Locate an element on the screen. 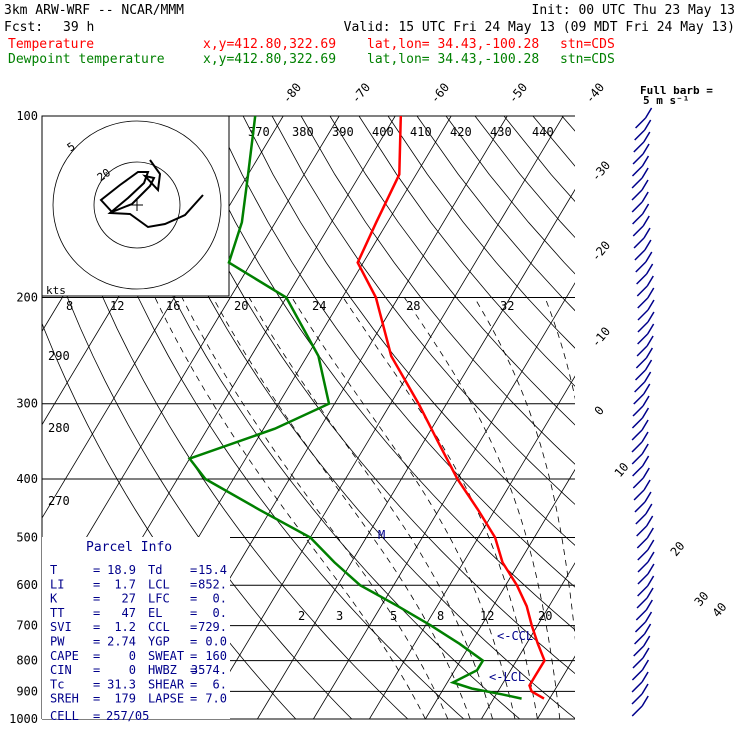  parcel-row-value-right: 6. is located at coordinates (220, 684).